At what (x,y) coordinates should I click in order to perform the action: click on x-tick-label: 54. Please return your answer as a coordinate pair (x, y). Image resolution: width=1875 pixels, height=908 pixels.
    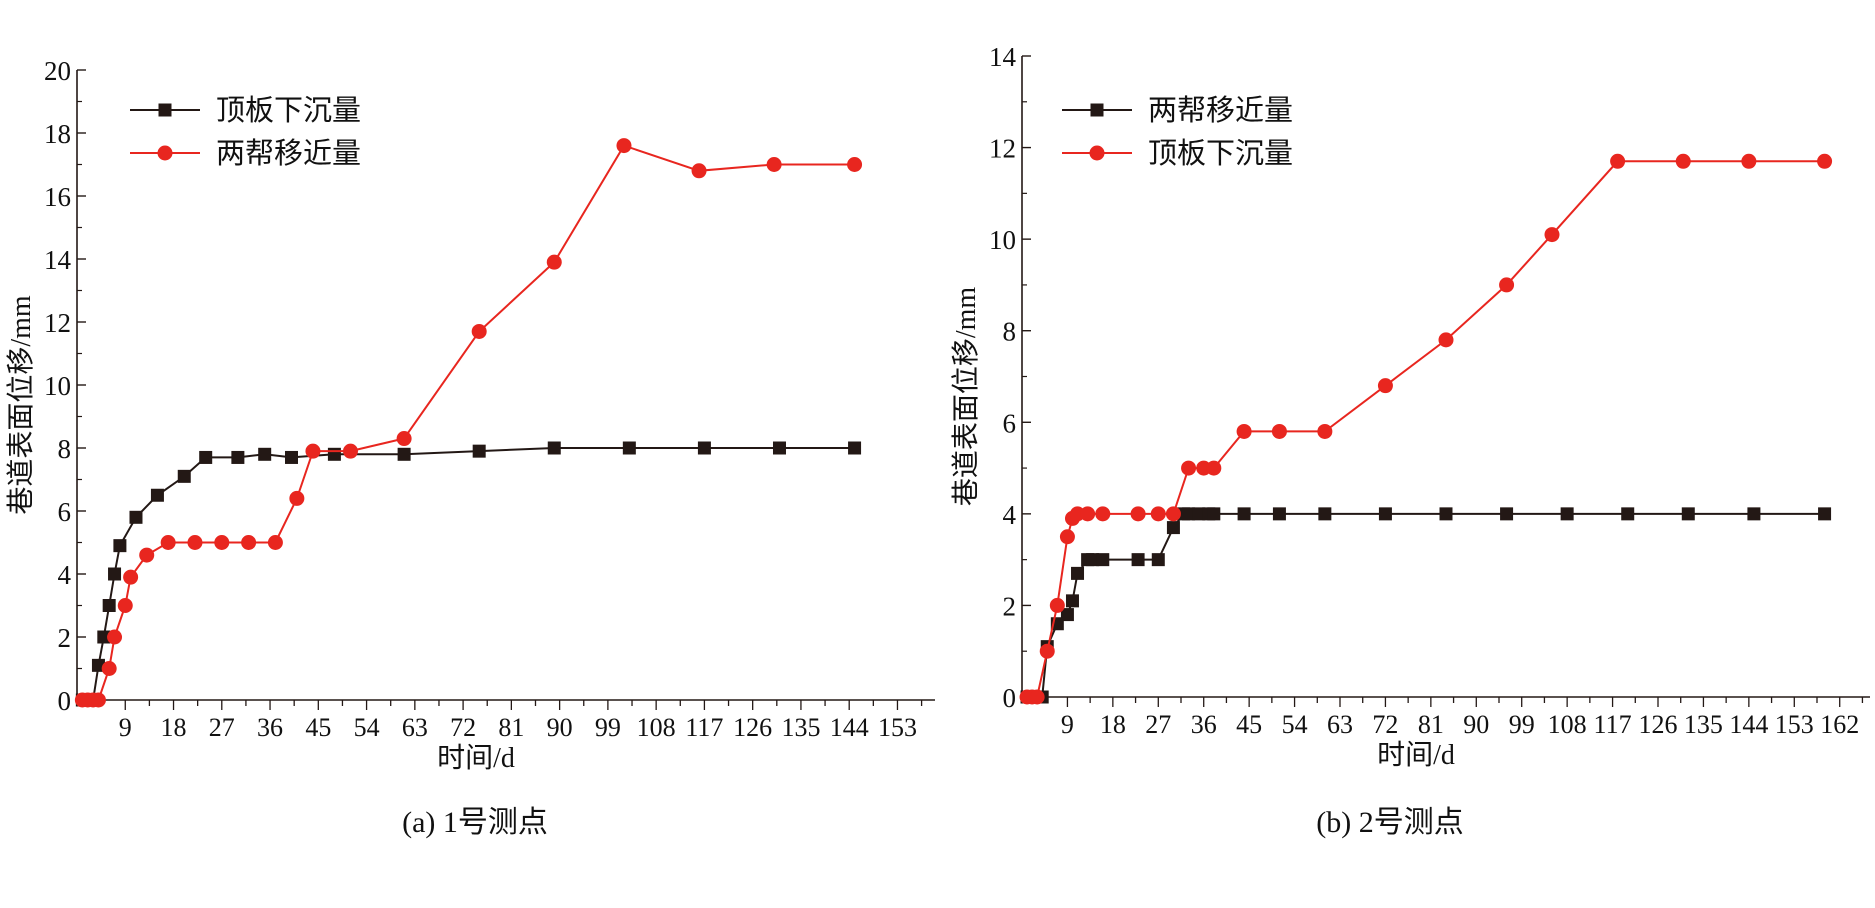
    Looking at the image, I should click on (367, 727).